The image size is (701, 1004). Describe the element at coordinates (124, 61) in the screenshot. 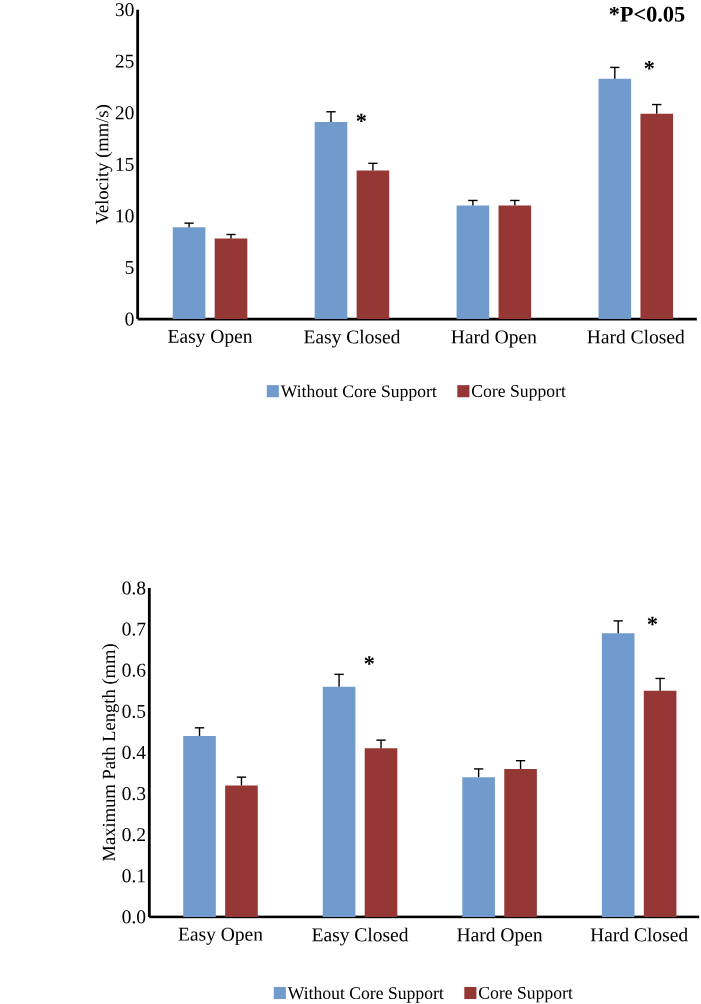

I see `y-tick-label: 25` at that location.